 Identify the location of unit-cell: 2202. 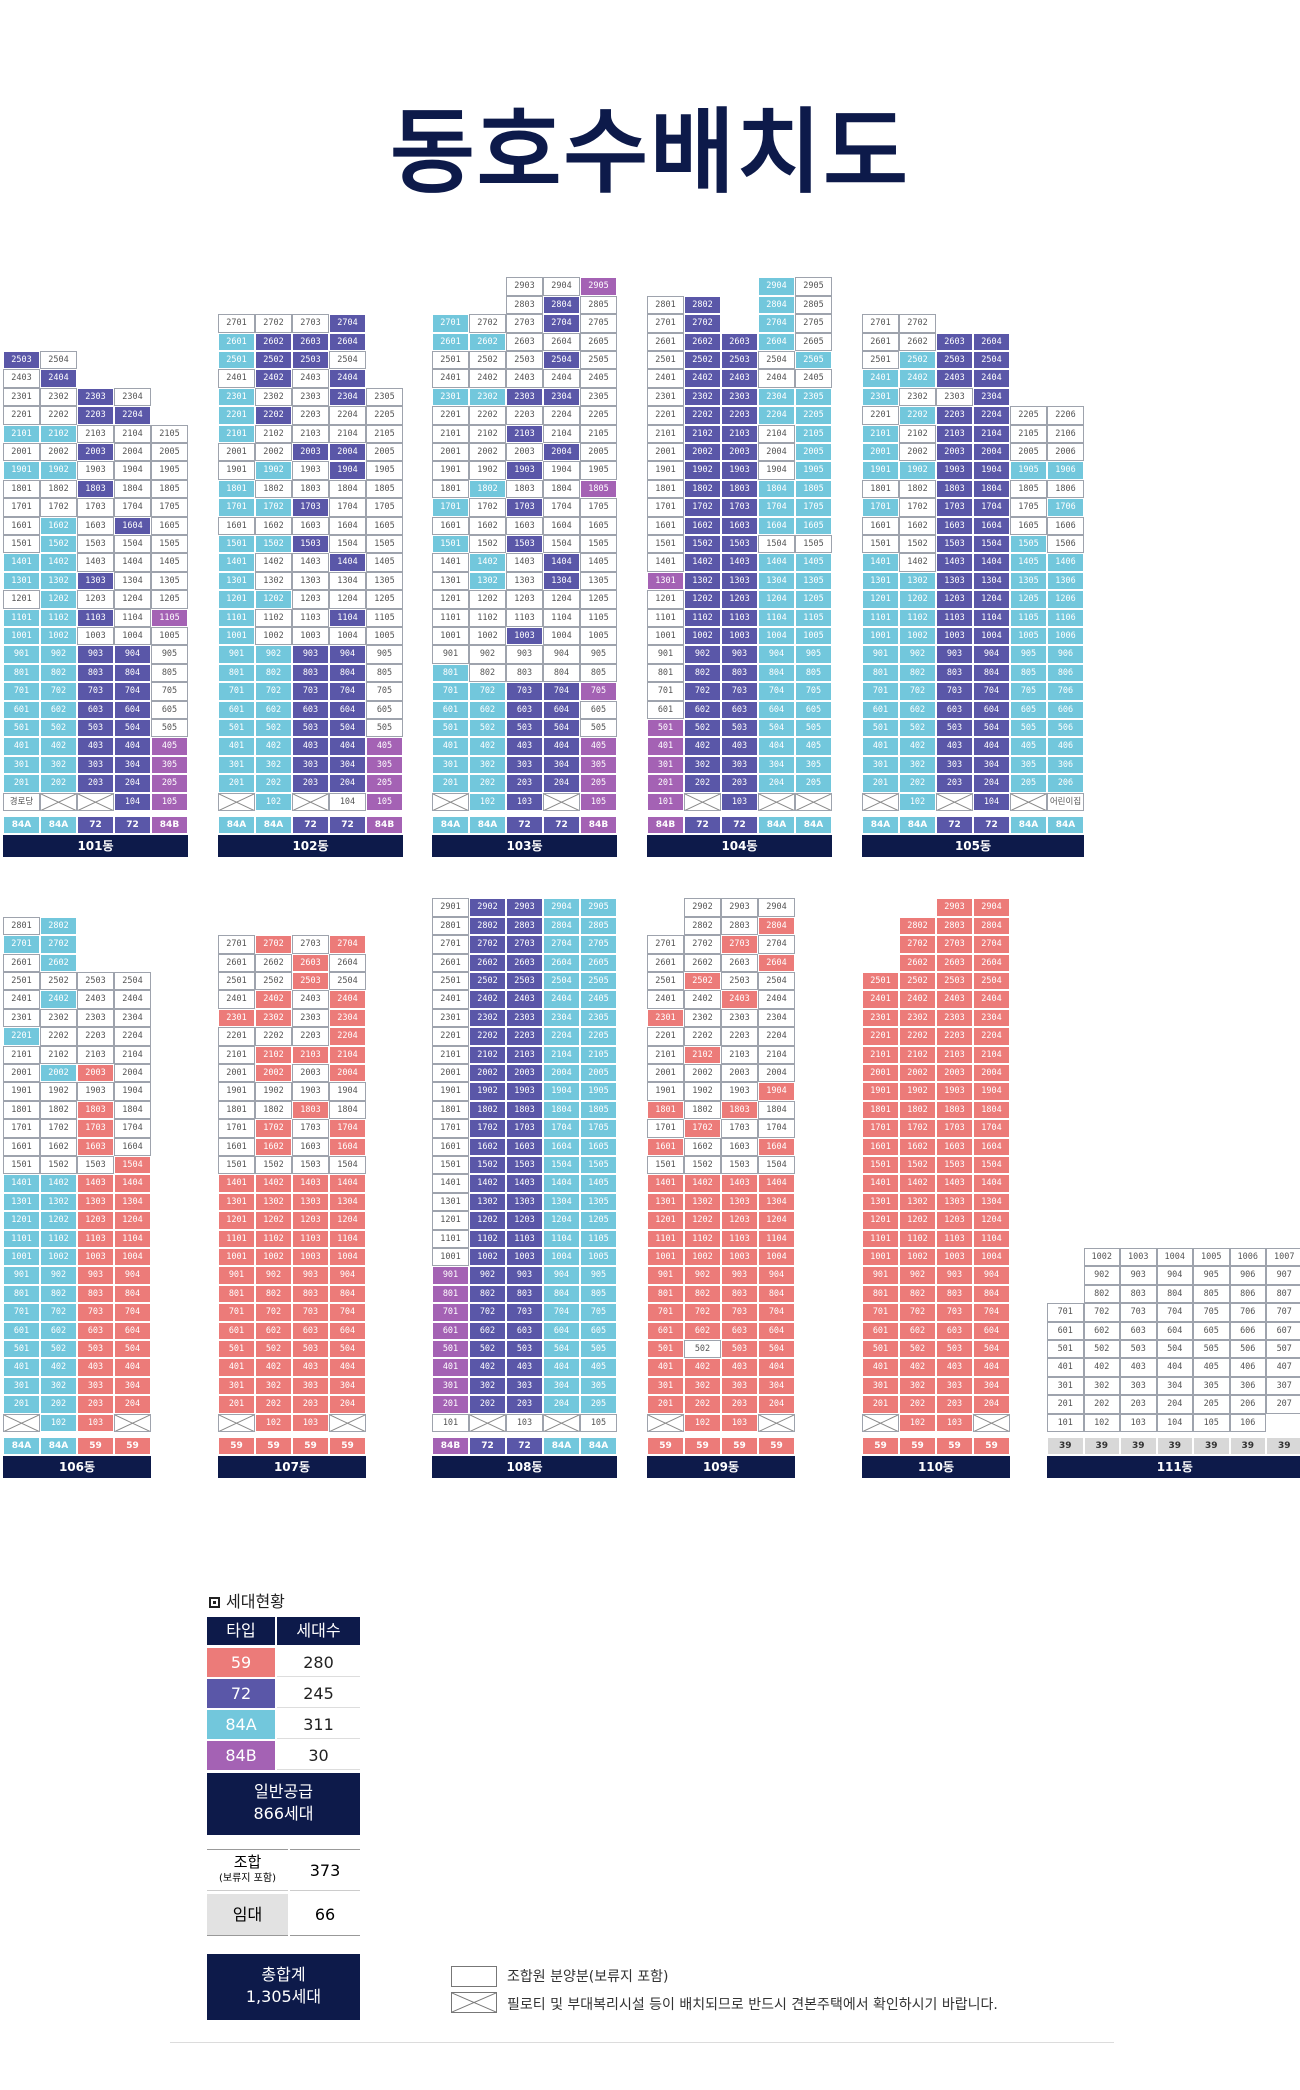
(702, 1036).